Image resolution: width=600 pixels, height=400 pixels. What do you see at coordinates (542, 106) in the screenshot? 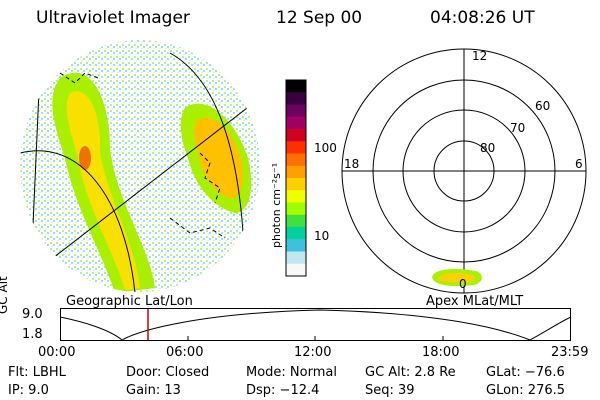
I see `lat-label-60: 60` at bounding box center [542, 106].